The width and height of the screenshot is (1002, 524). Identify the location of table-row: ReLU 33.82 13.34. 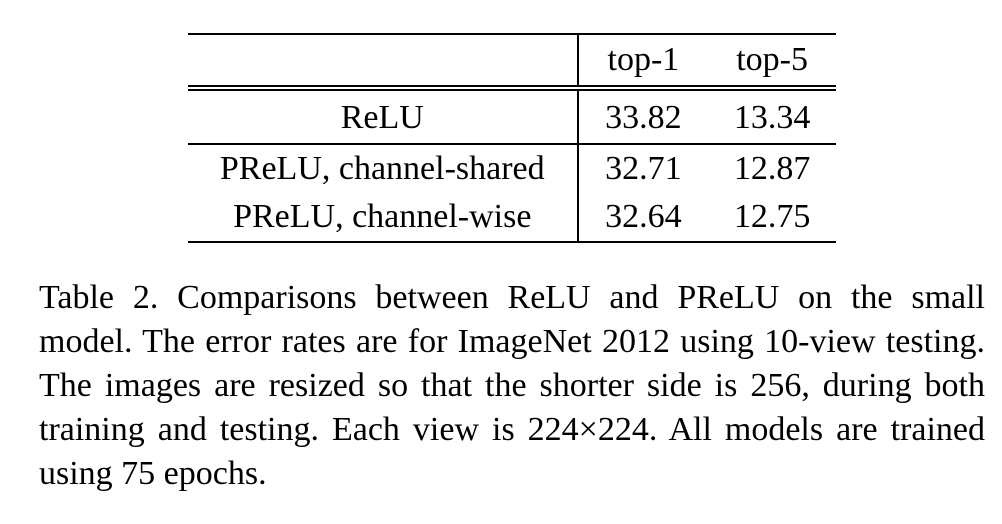
(512, 116).